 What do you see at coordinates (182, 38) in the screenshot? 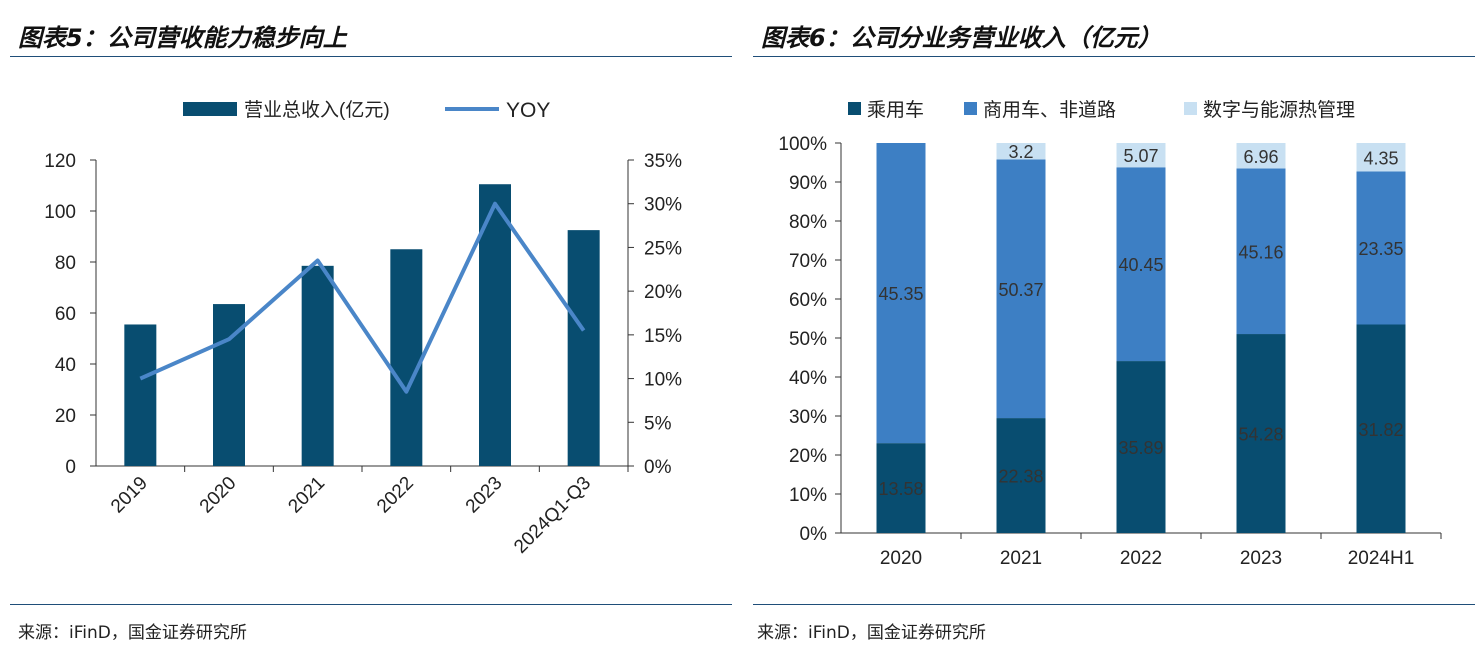
I see `figure-5-title: 图表5：公司营收能力稳步向上` at bounding box center [182, 38].